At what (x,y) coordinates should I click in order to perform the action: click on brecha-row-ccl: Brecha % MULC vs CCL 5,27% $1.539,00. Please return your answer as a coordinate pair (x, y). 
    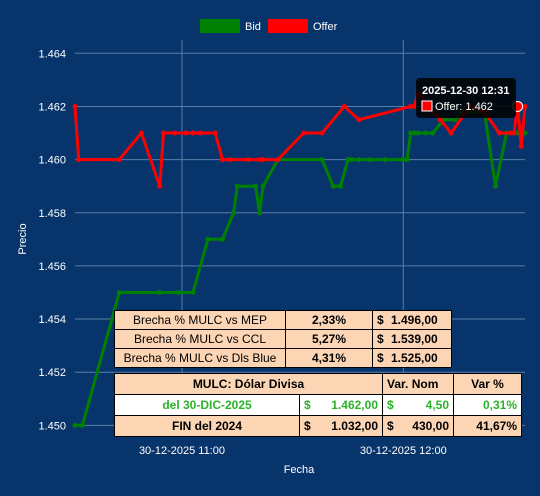
    Looking at the image, I should click on (283, 339).